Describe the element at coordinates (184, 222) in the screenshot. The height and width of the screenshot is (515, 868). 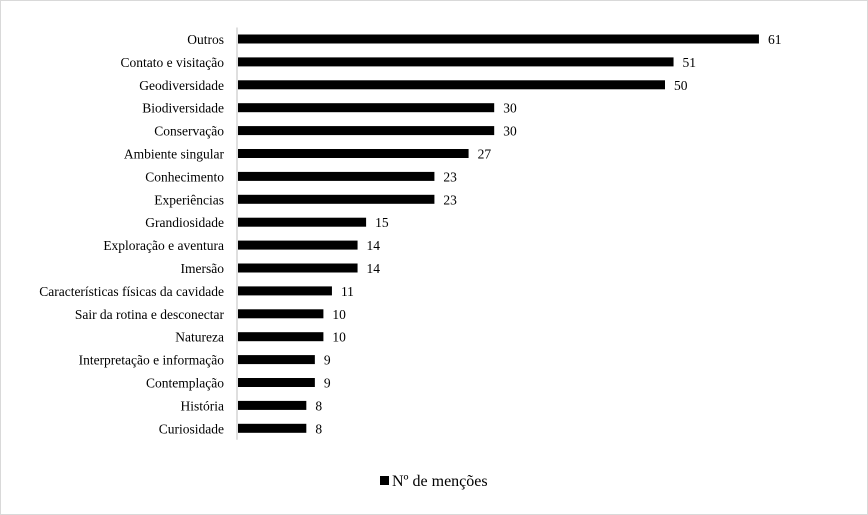
I see `category-label: Grandiosidade` at that location.